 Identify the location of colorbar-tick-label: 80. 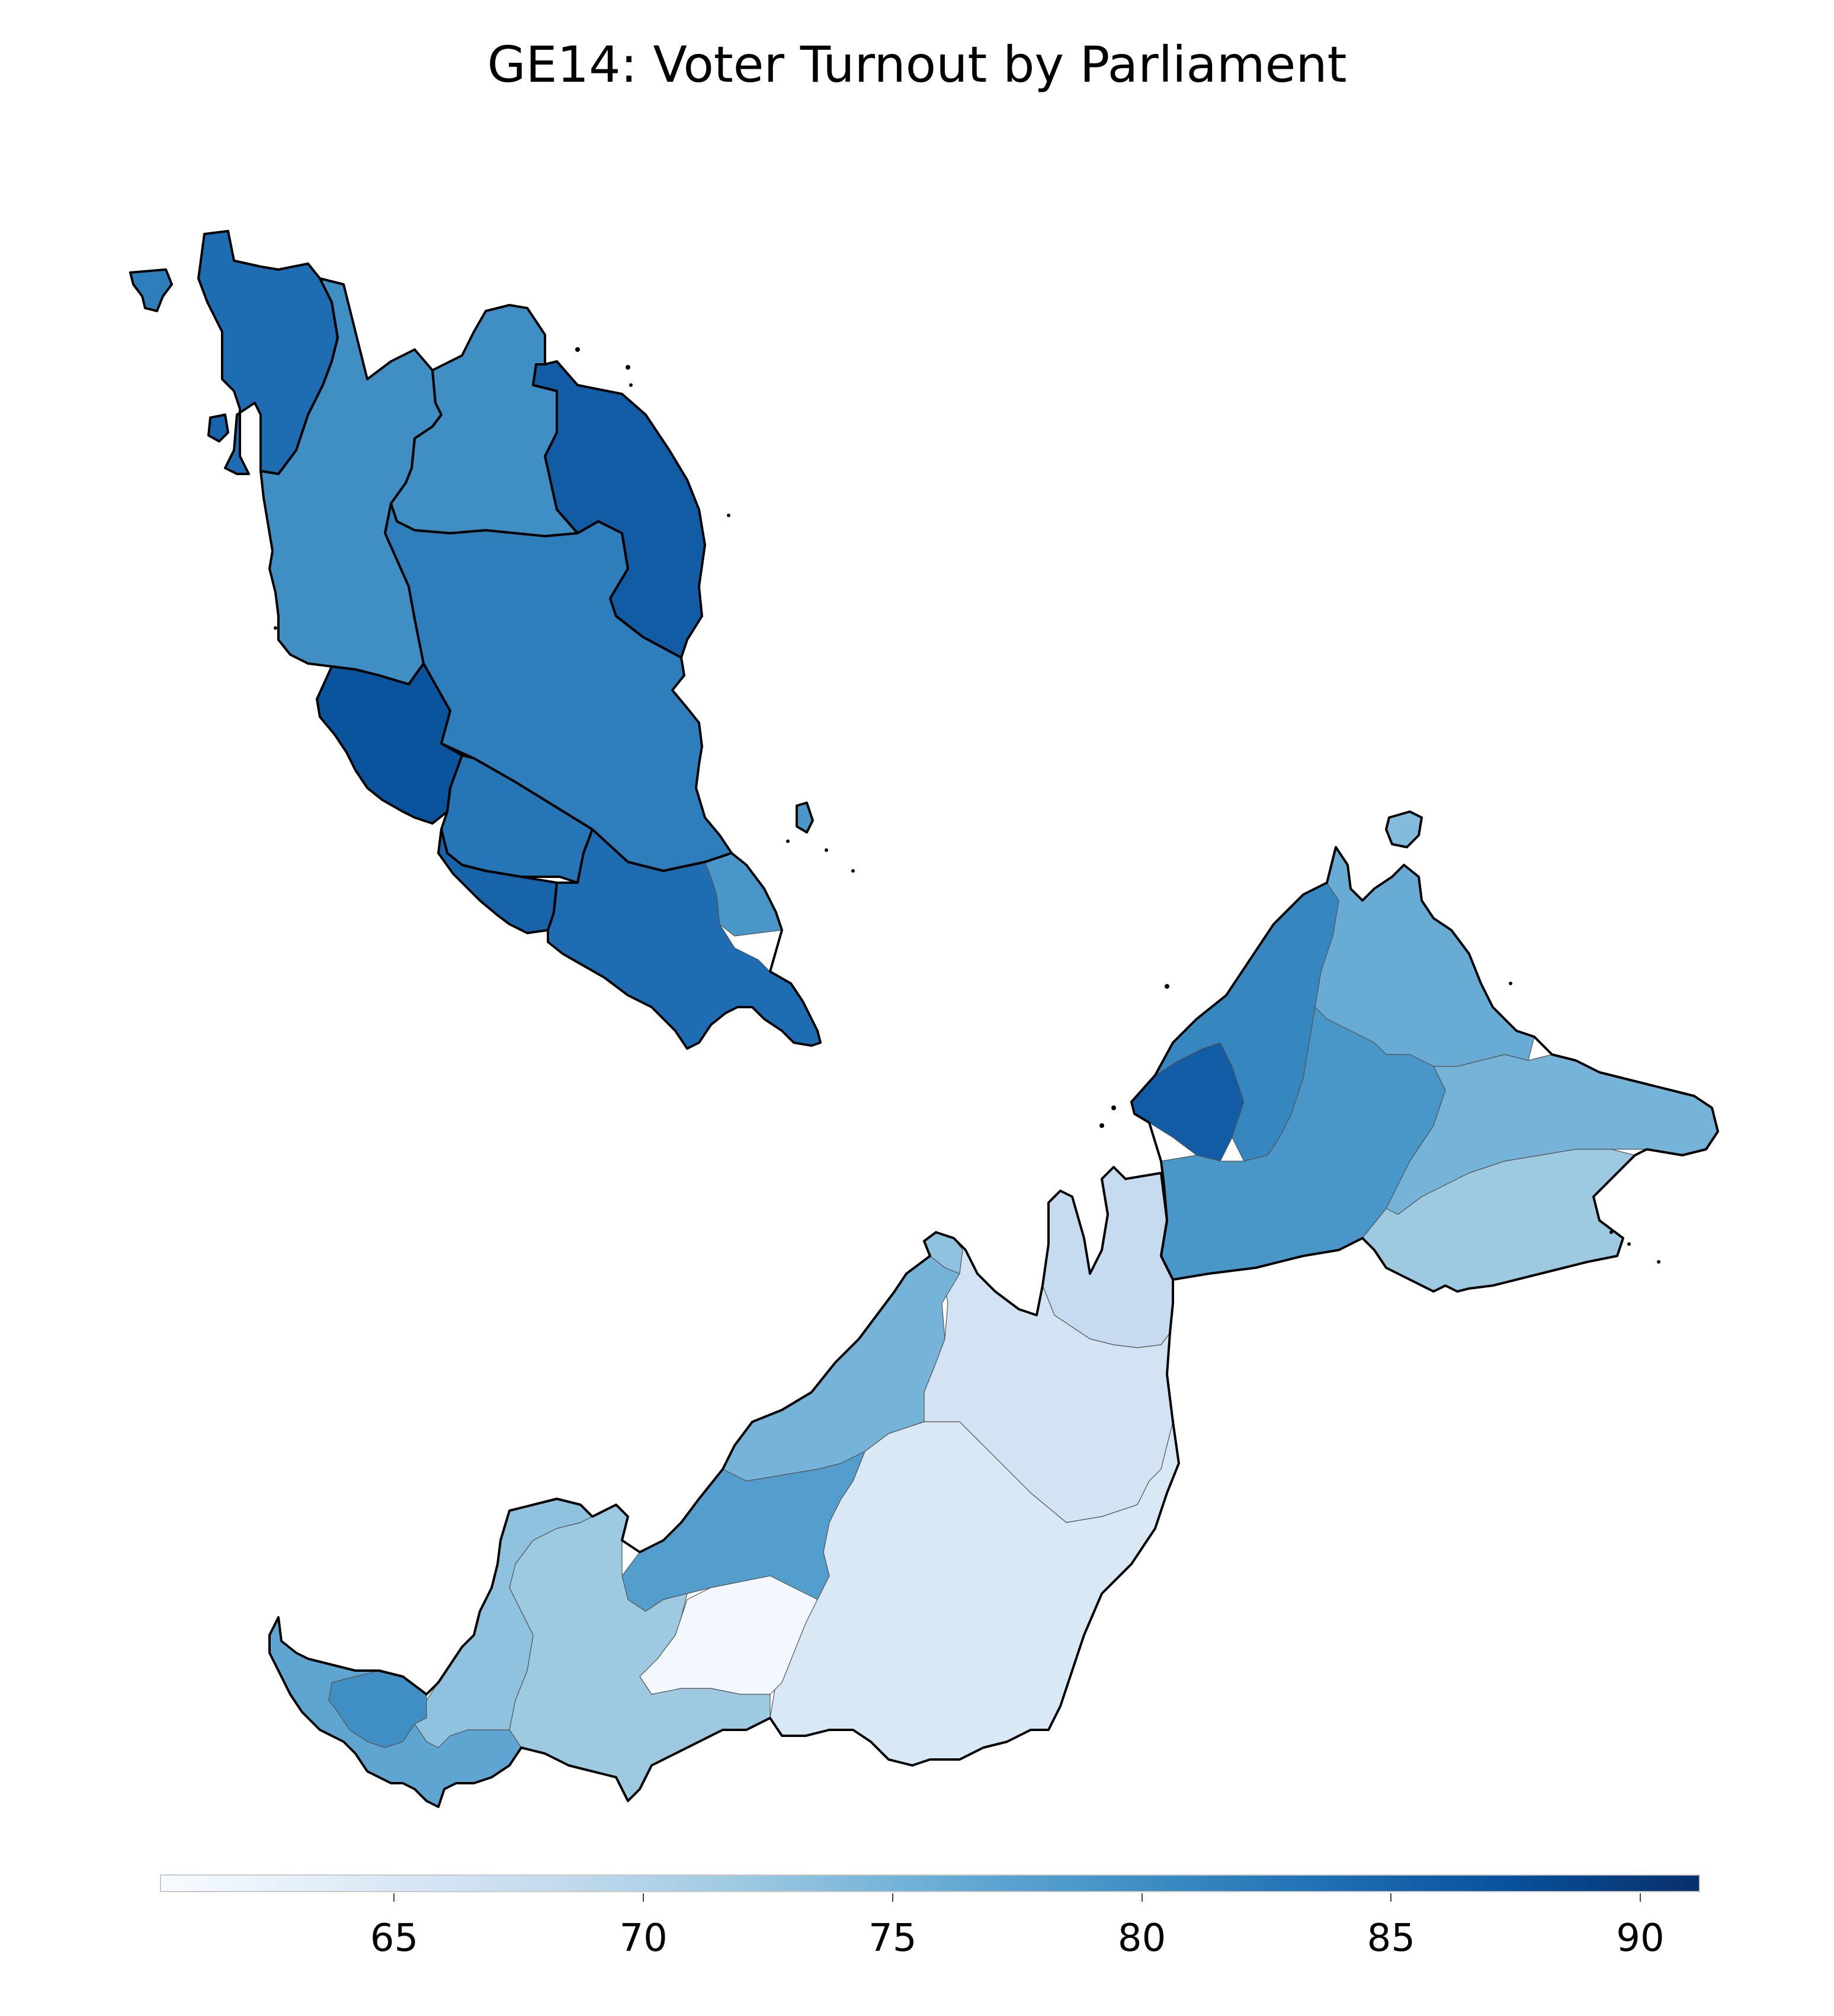
(1141, 1938).